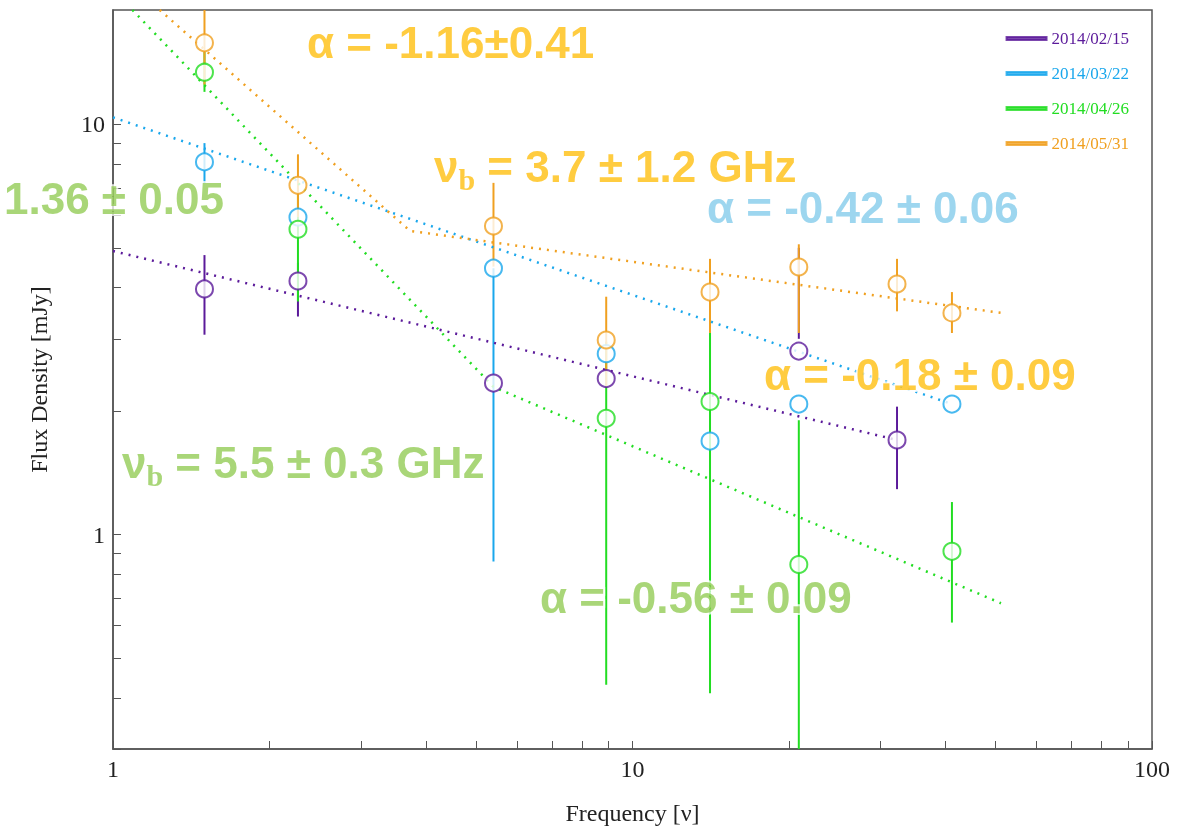  What do you see at coordinates (39, 379) in the screenshot?
I see `y-axis-title: Flux Density [mJy]` at bounding box center [39, 379].